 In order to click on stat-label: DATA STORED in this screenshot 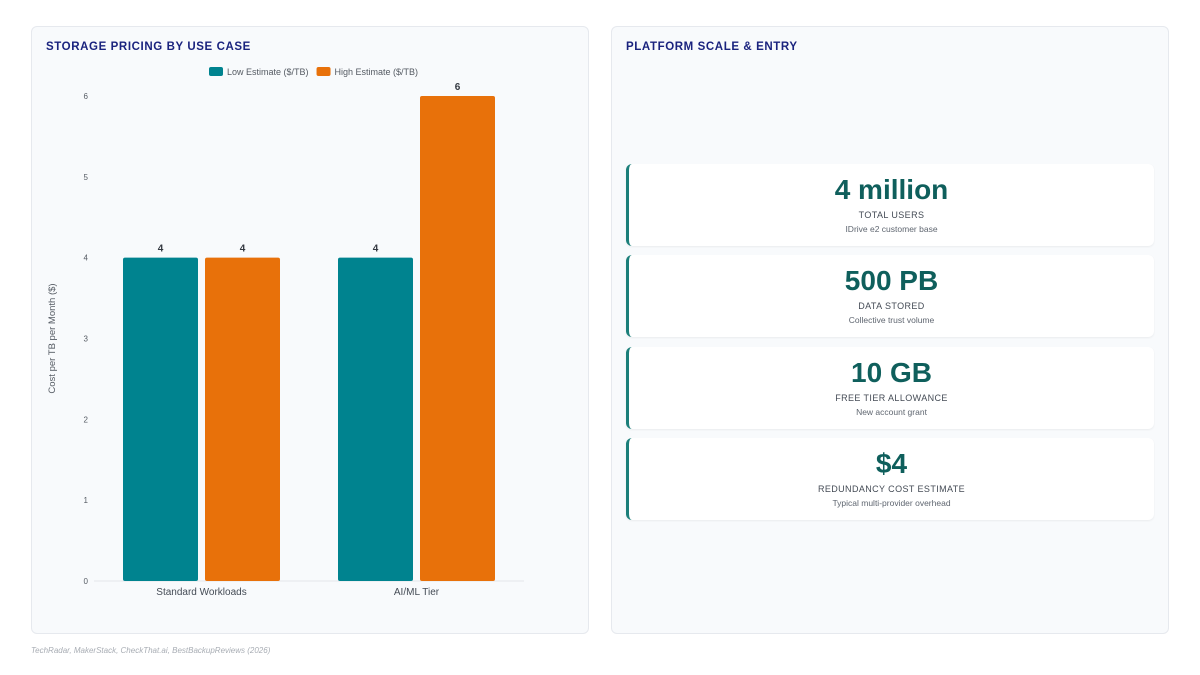, I will do `click(891, 306)`.